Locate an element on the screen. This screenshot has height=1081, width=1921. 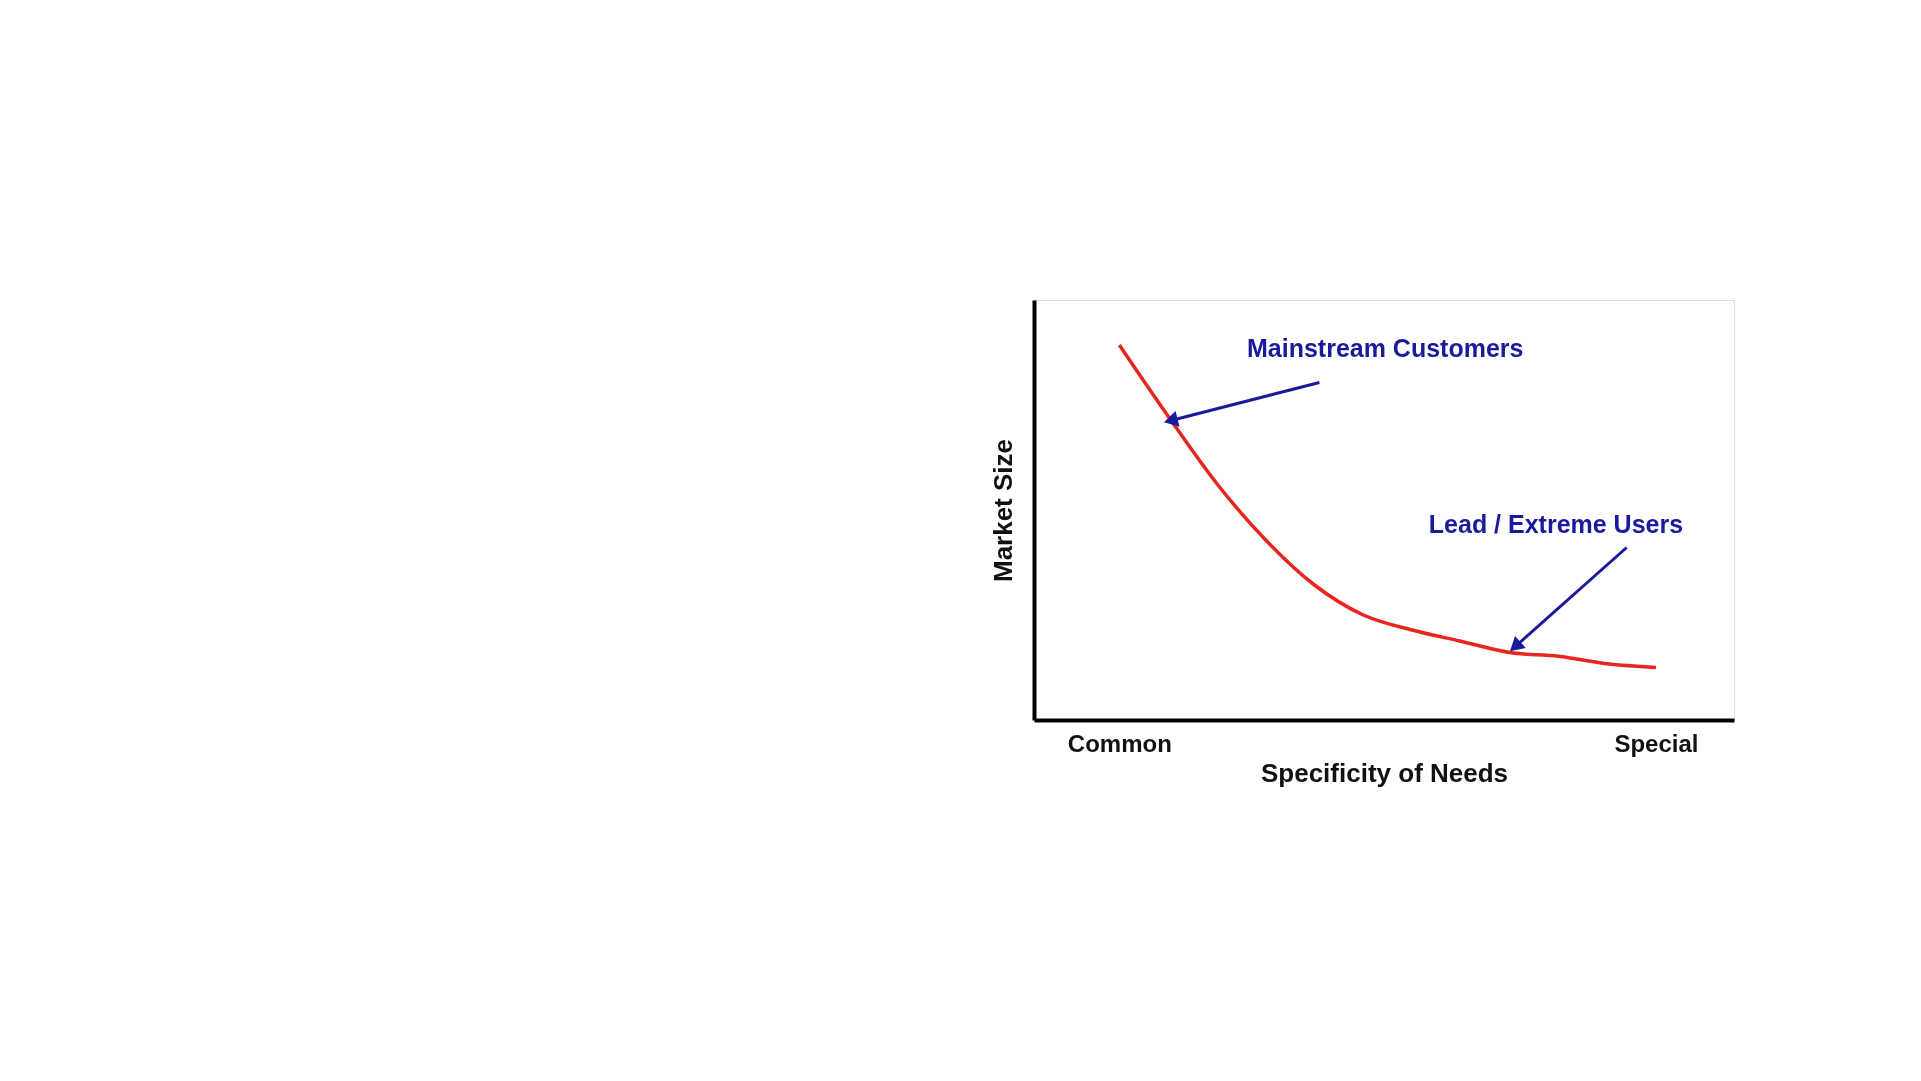
x-axis-title: Specificity of Needs is located at coordinates (1384, 772).